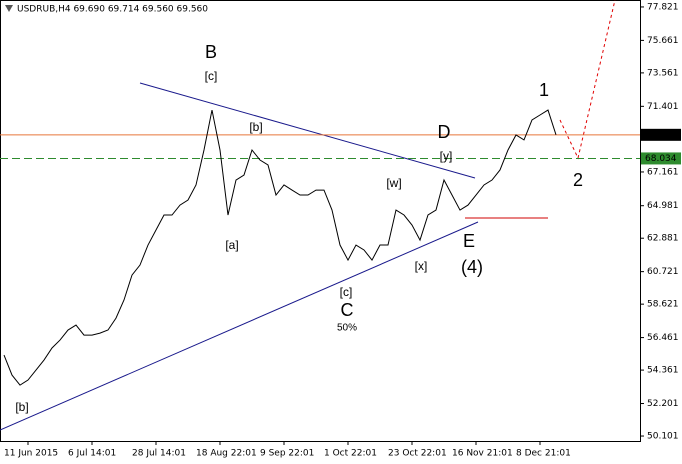  What do you see at coordinates (287, 454) in the screenshot?
I see `x-tick-label: 9 Sep 22:01` at bounding box center [287, 454].